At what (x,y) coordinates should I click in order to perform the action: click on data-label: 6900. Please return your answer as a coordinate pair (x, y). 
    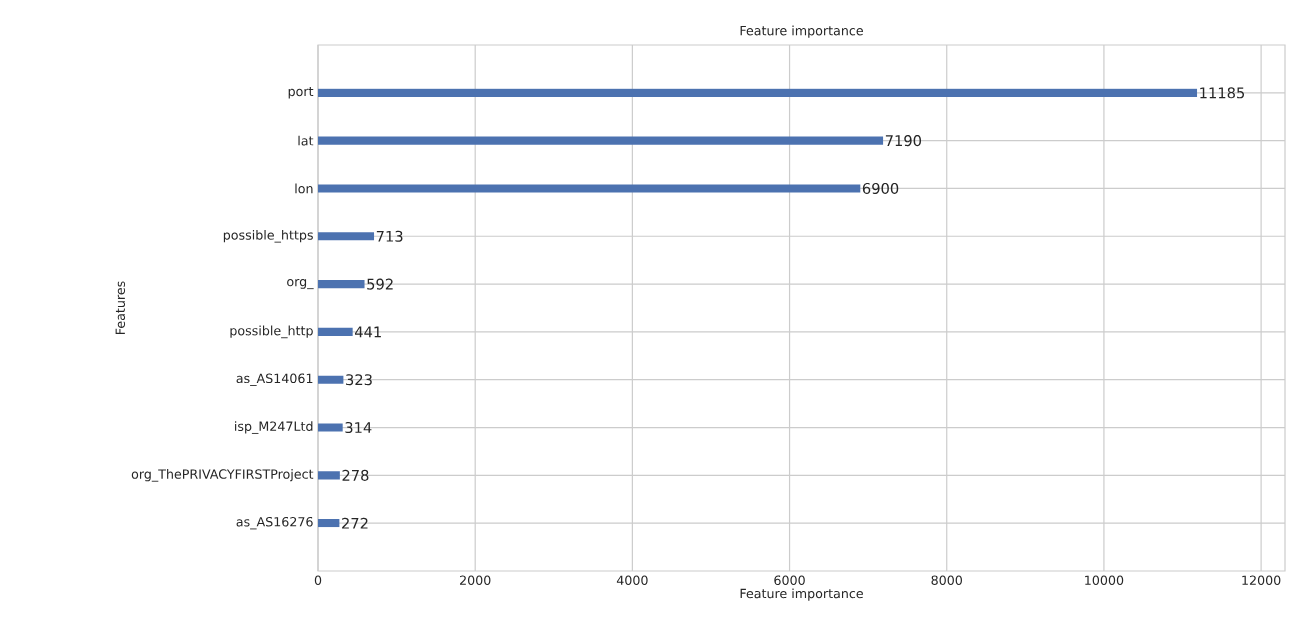
    Looking at the image, I should click on (880, 188).